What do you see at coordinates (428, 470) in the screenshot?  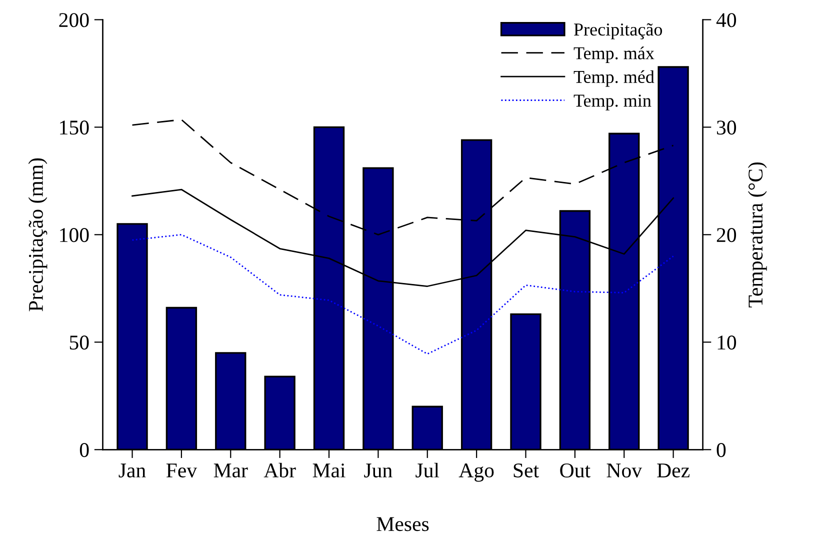 I see `x-tick-label: Jul` at bounding box center [428, 470].